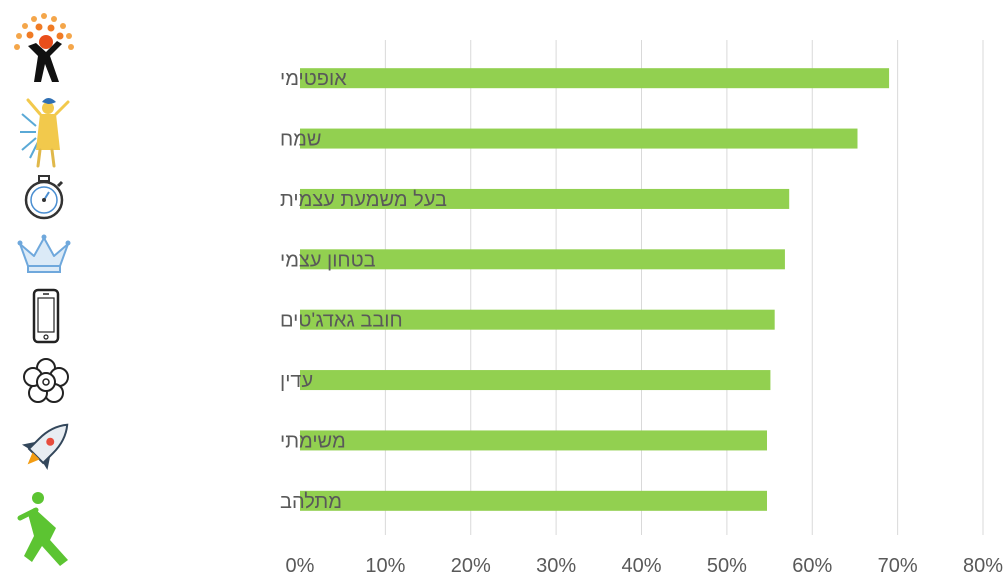 The width and height of the screenshot is (1008, 574). What do you see at coordinates (311, 502) in the screenshot?
I see `category-label: מתלהב` at bounding box center [311, 502].